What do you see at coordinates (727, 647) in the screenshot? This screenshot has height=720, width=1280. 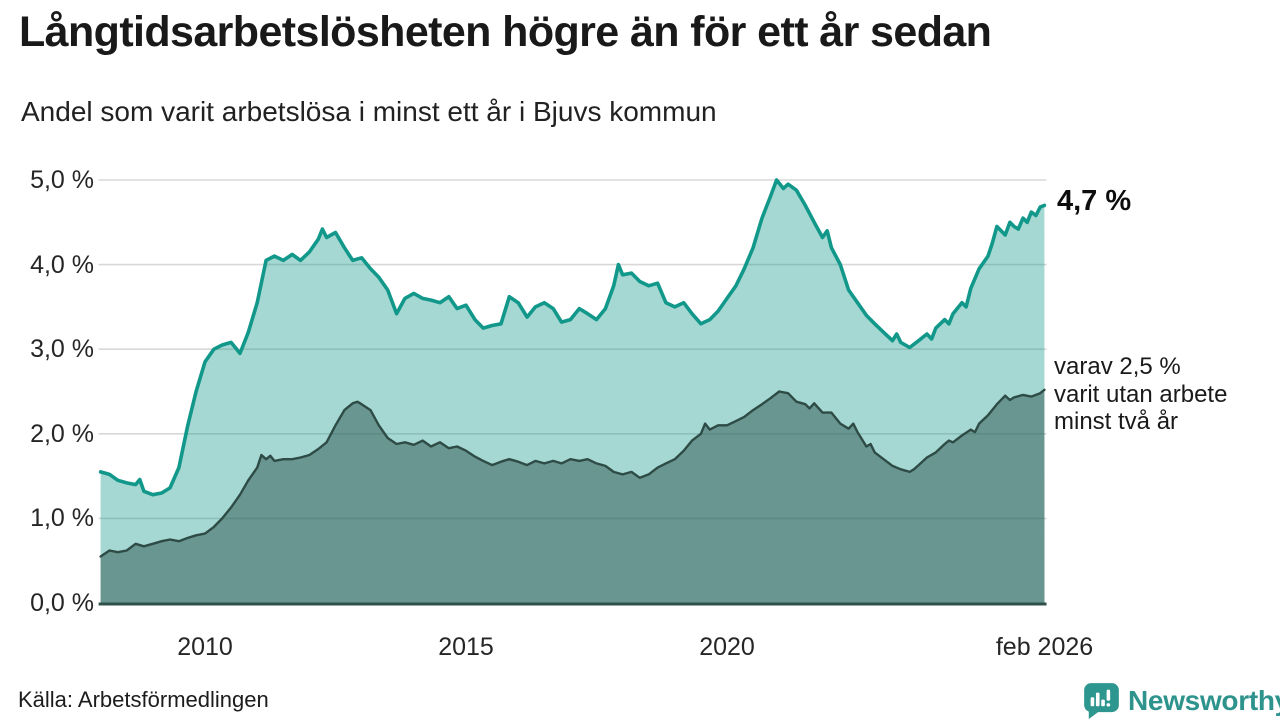 I see `x-axis-tick-label: 2020` at bounding box center [727, 647].